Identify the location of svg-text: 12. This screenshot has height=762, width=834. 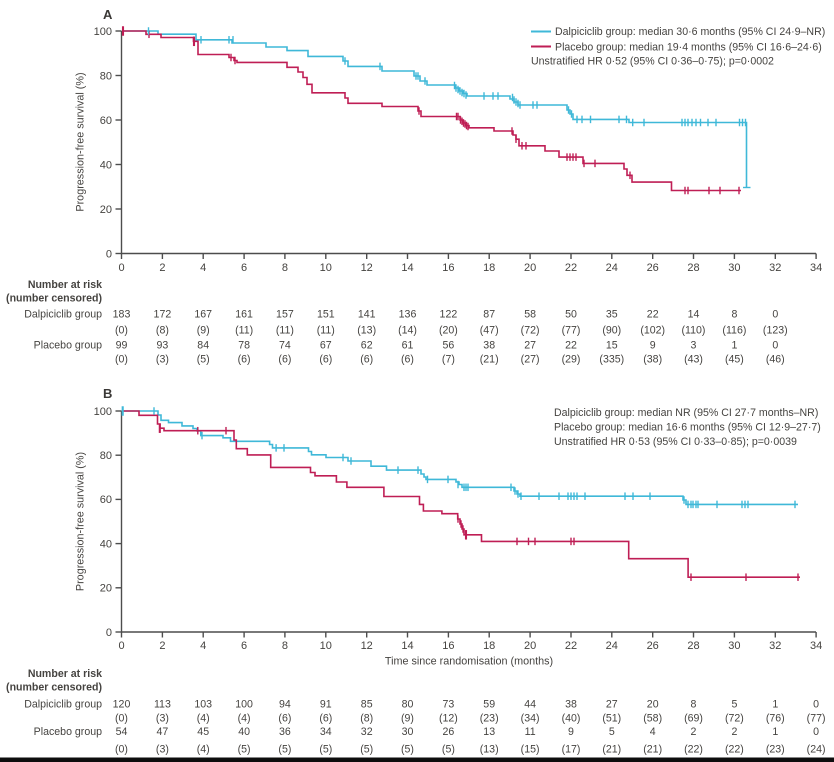
(367, 646).